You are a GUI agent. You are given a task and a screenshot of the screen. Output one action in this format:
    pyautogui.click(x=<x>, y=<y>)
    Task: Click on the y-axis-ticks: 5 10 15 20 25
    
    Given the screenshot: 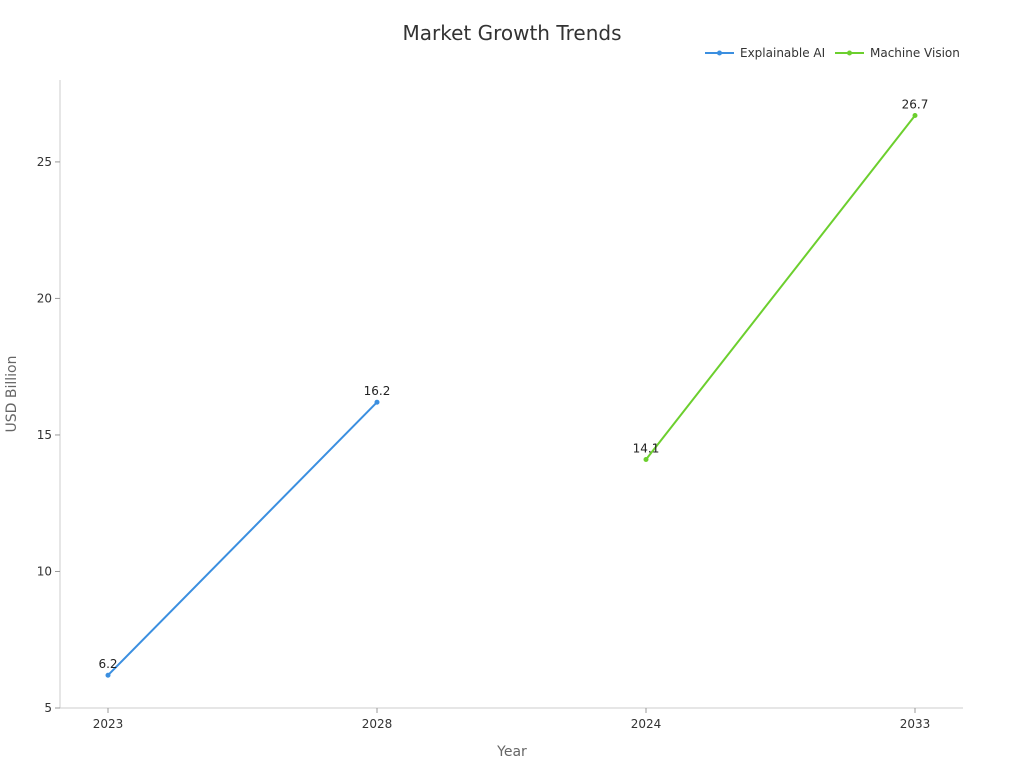 What is the action you would take?
    pyautogui.click(x=48, y=435)
    